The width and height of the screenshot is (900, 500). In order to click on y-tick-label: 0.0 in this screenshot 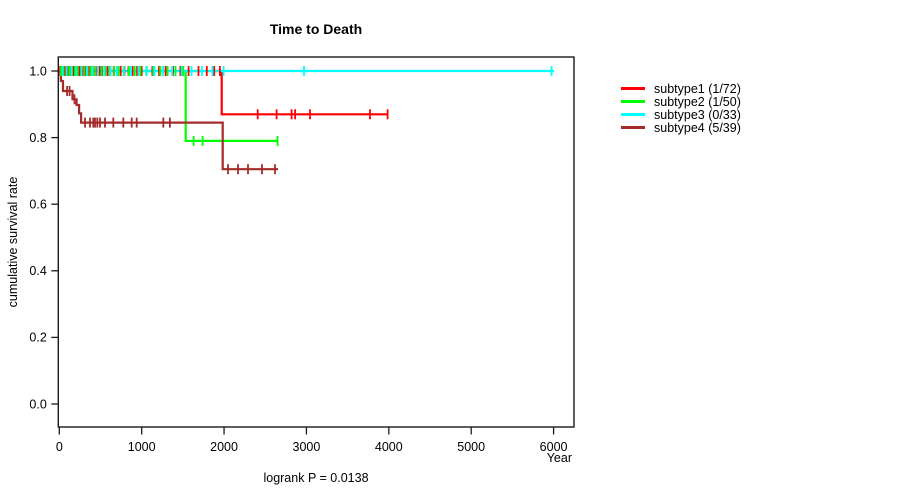, I will do `click(37, 404)`.